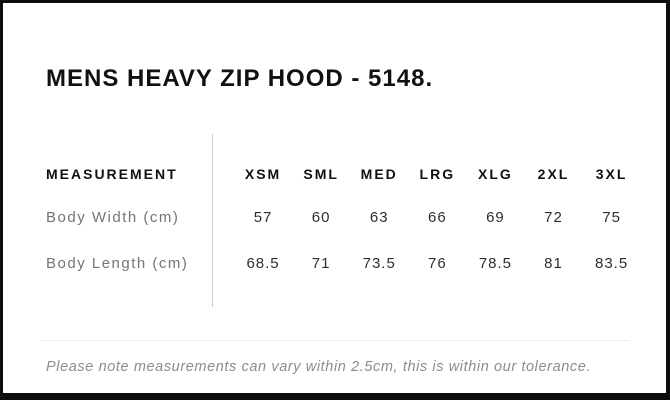  Describe the element at coordinates (553, 217) in the screenshot. I see `body-width-value-2xl: 72` at that location.